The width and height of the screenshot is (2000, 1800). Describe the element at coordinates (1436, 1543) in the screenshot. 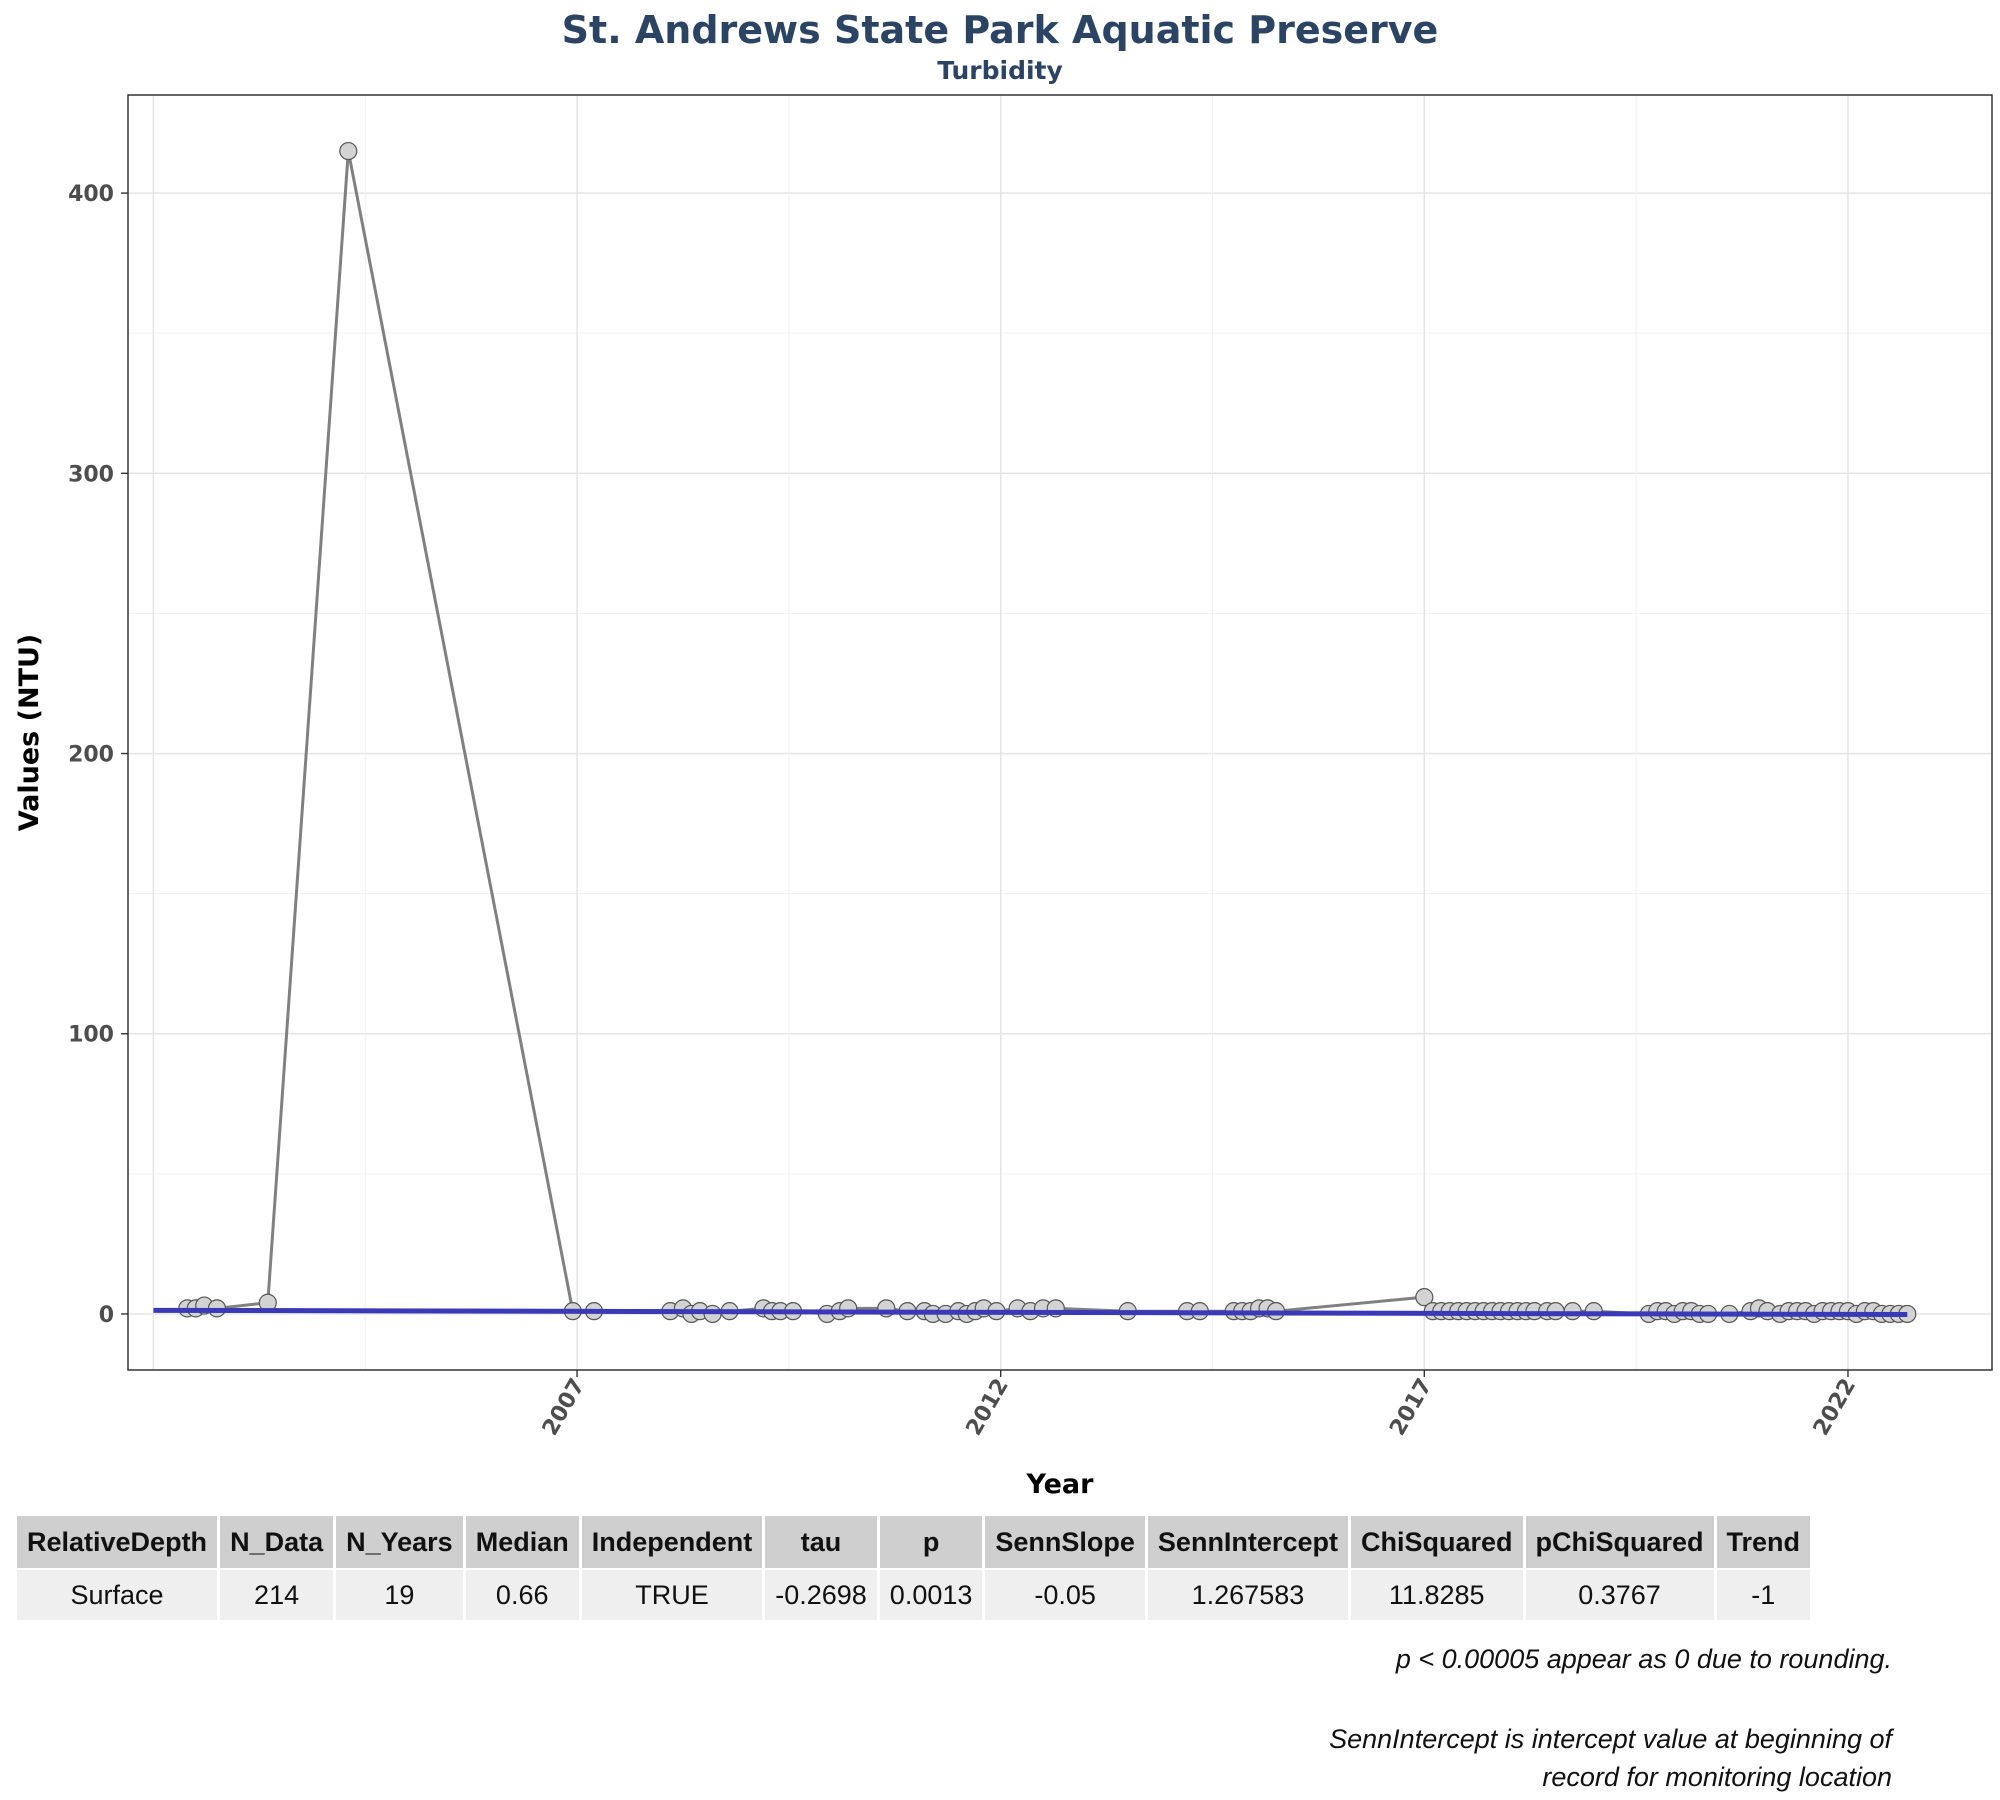

I see `table-header-cell: ChiSquared` at that location.